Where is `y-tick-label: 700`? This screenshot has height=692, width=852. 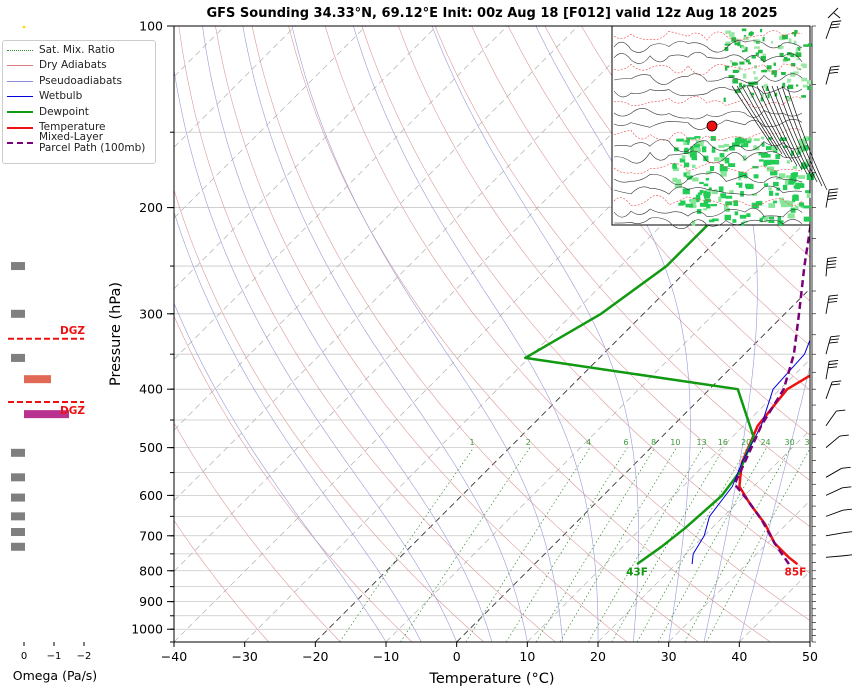 y-tick-label: 700 is located at coordinates (151, 535).